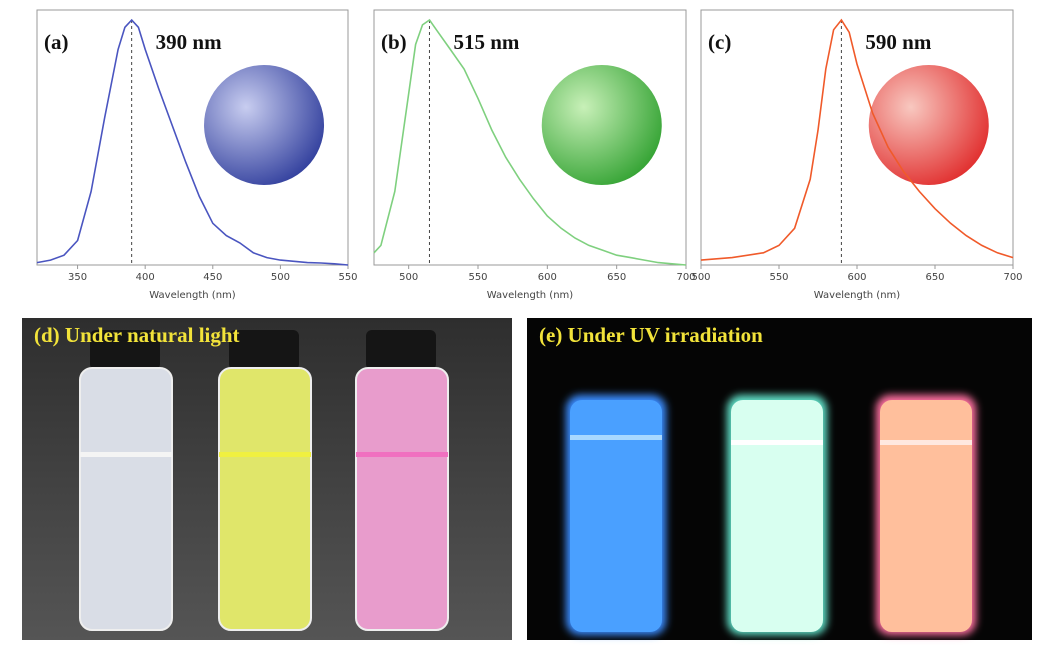  What do you see at coordinates (486, 42) in the screenshot?
I see `peak-label: 515 nm` at bounding box center [486, 42].